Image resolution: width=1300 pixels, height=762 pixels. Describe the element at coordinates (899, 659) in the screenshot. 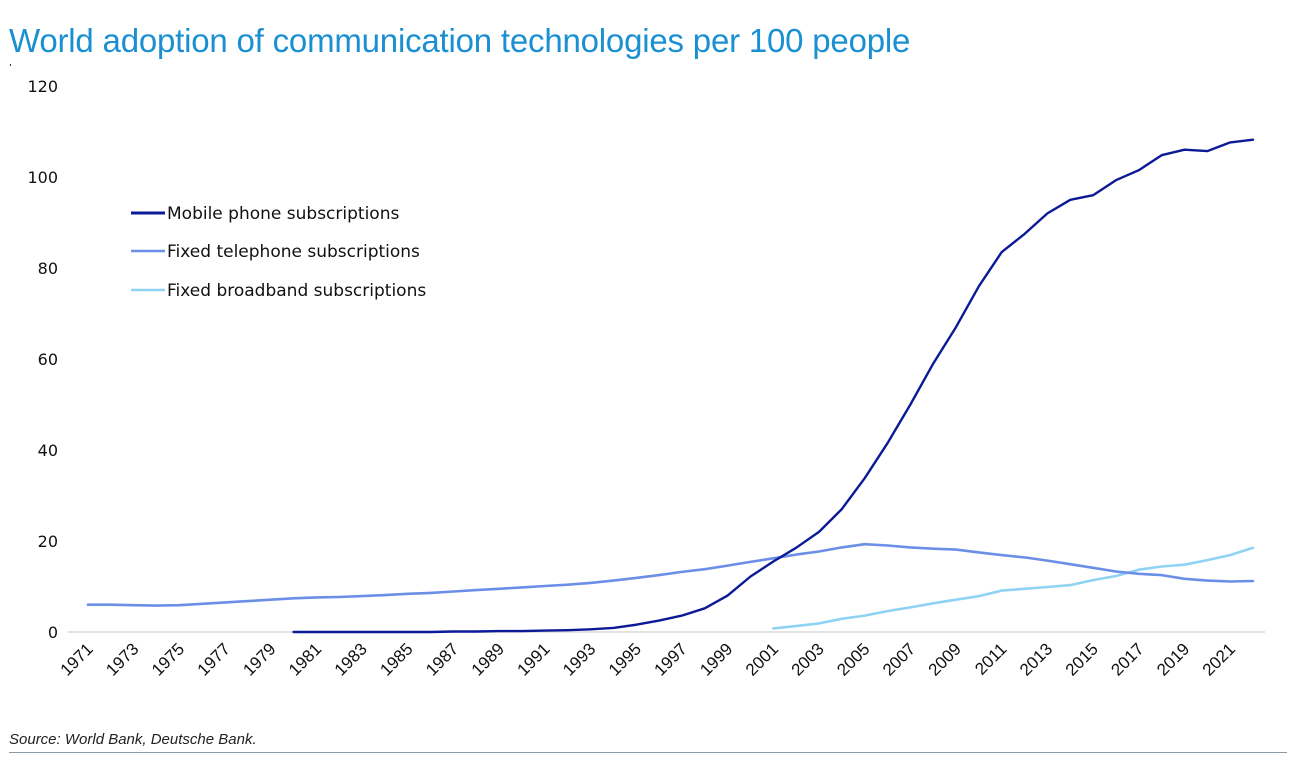

I see `x-tick-label: 2007` at that location.